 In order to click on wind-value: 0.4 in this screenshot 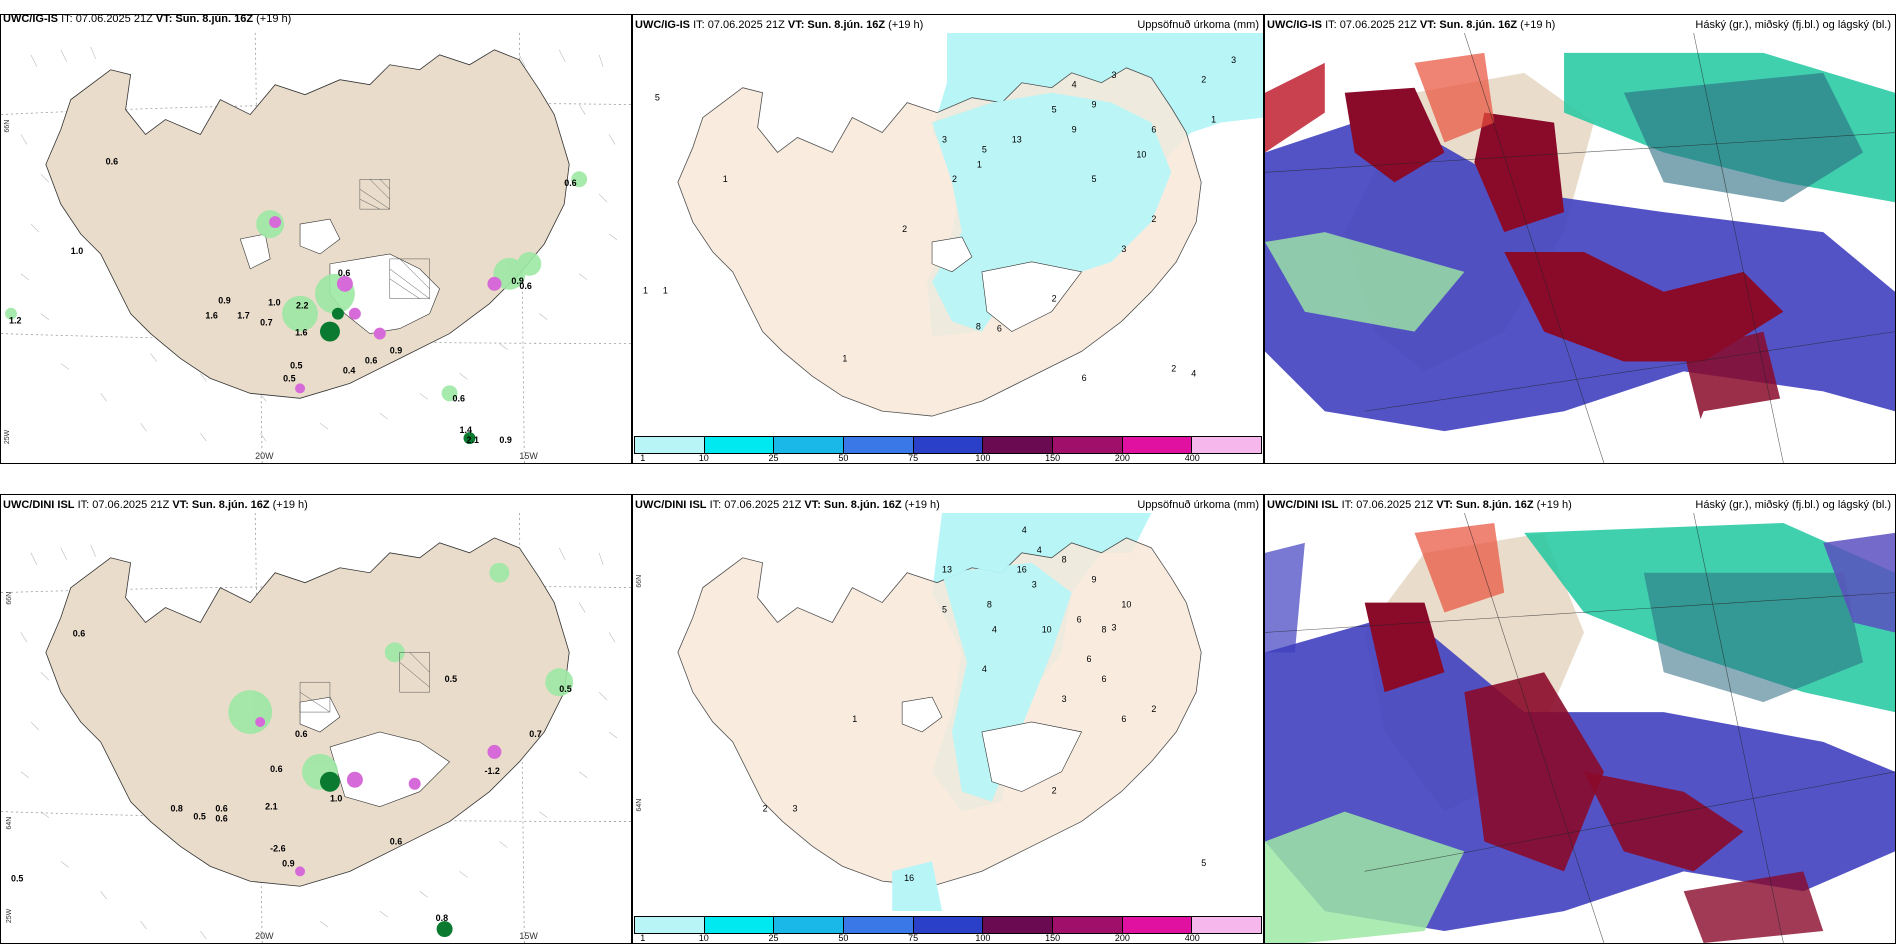, I will do `click(349, 370)`.